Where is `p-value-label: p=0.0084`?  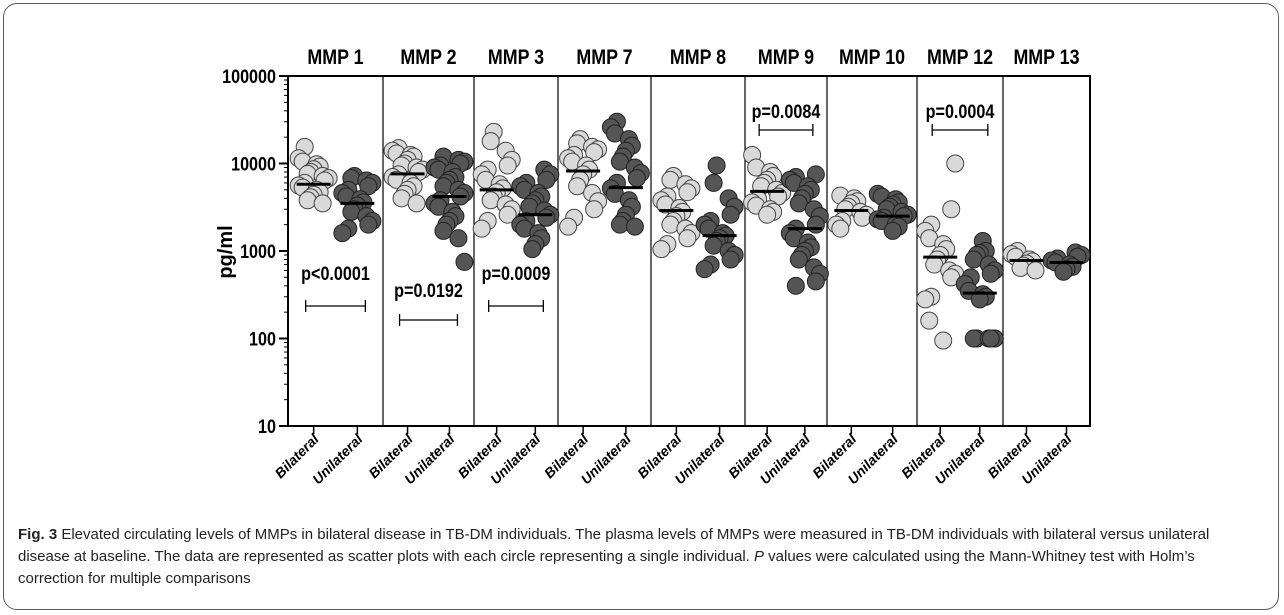
p-value-label: p=0.0084 is located at coordinates (786, 112).